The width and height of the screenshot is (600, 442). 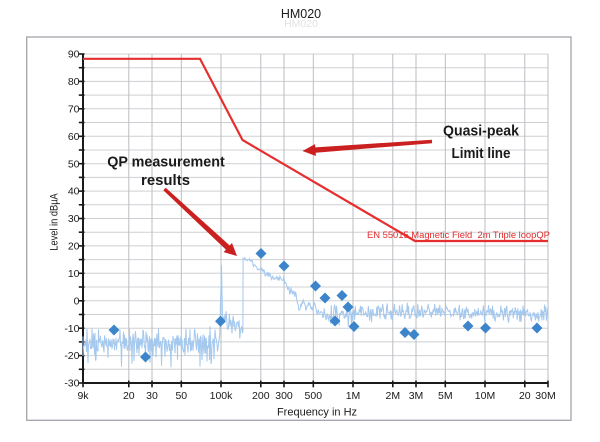 What do you see at coordinates (74, 137) in the screenshot?
I see `svg-text: 60` at bounding box center [74, 137].